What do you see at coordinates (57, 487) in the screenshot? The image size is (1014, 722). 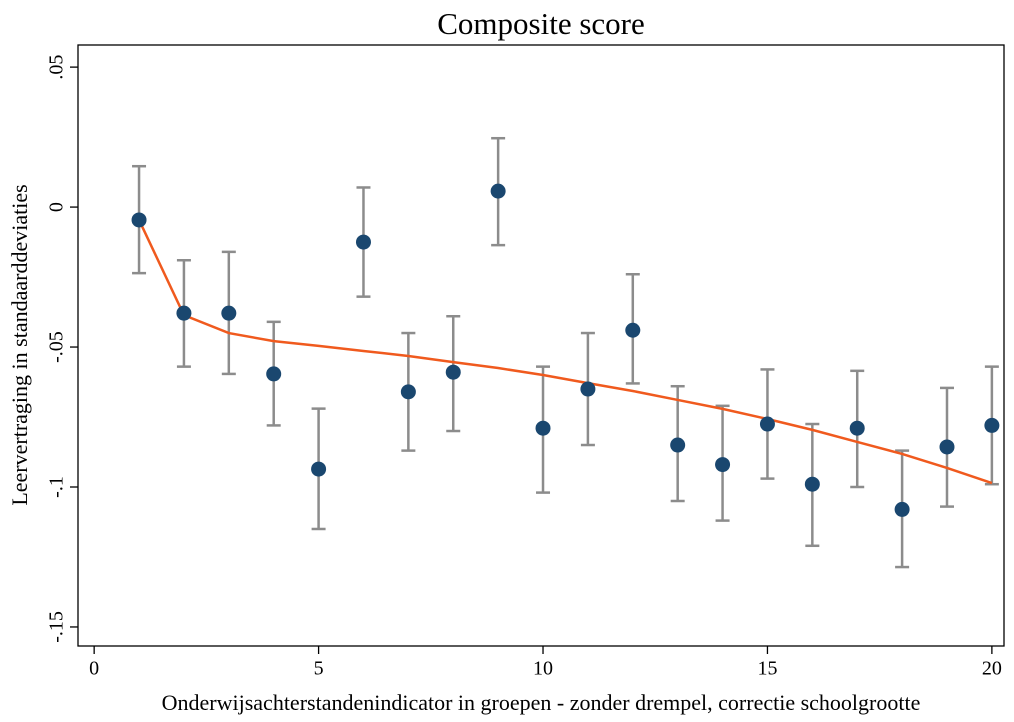 I see `y-tick-label: -.1` at bounding box center [57, 487].